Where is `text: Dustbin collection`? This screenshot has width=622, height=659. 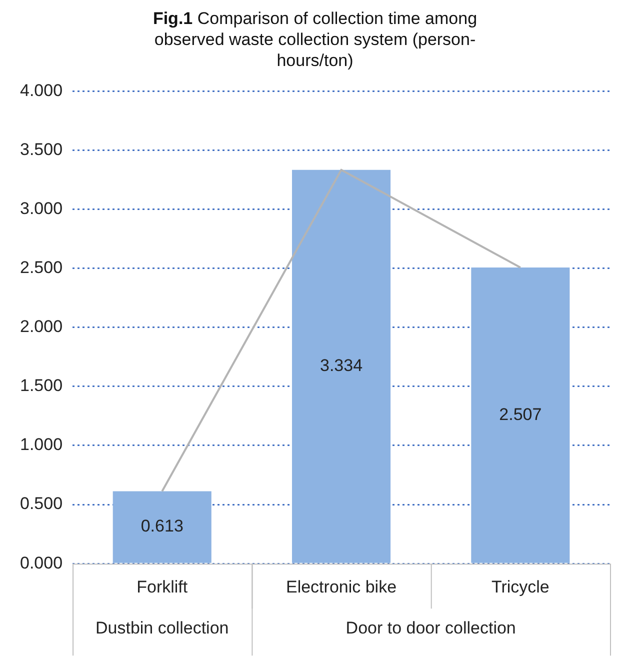 text: Dustbin collection is located at coordinates (162, 628).